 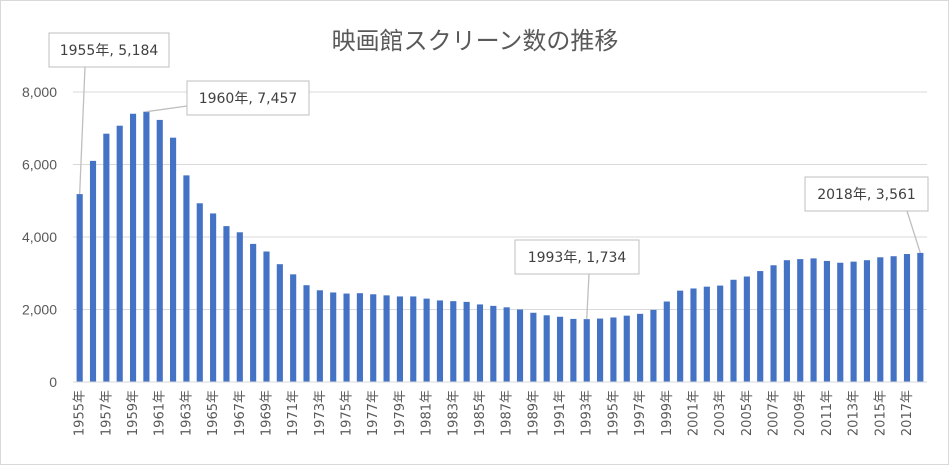 What do you see at coordinates (199, 292) in the screenshot?
I see `bar-1964年` at bounding box center [199, 292].